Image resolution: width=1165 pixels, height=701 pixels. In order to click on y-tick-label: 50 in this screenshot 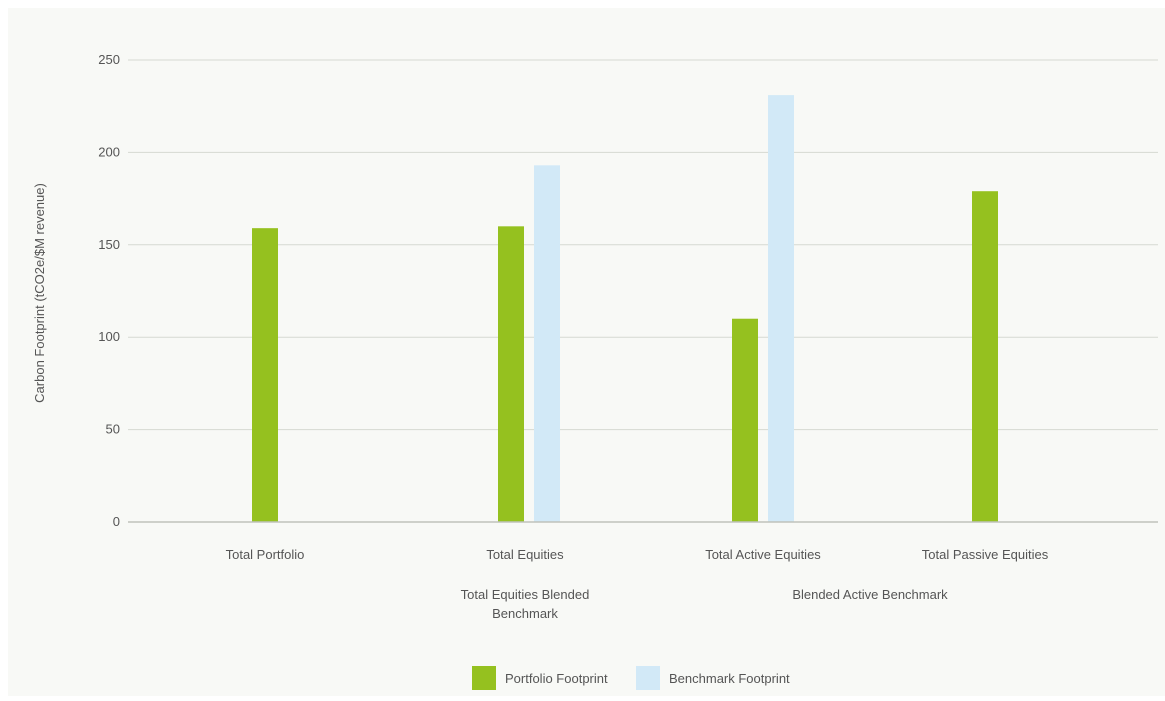, I will do `click(113, 429)`.